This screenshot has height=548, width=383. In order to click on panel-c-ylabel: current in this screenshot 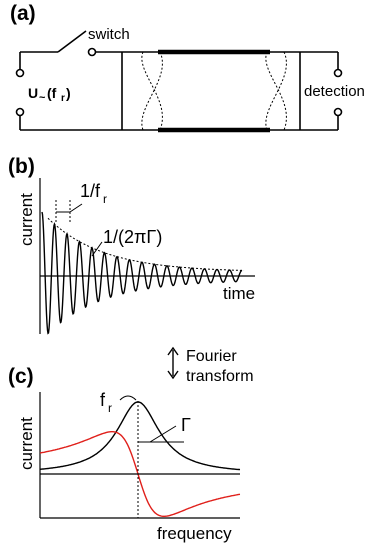, I will do `click(26, 443)`.